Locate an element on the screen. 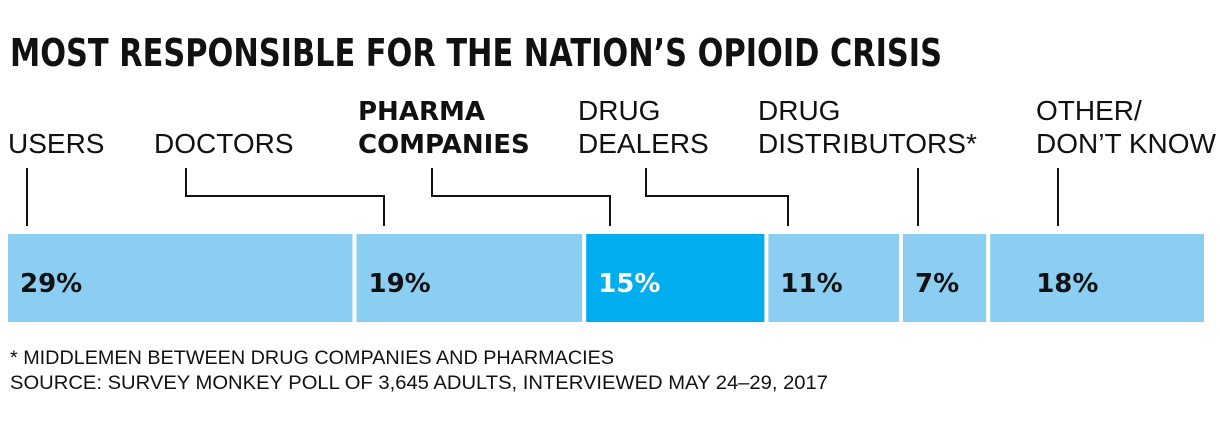 This screenshot has width=1220, height=436. value-label: 15% is located at coordinates (629, 284).